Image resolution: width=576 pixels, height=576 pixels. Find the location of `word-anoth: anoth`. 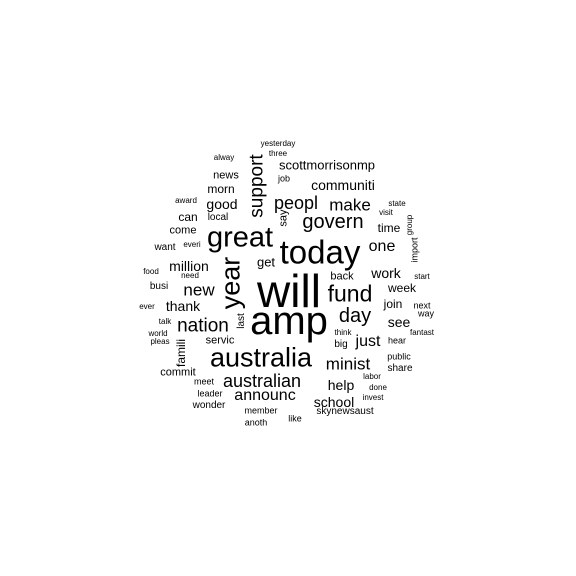

word-anoth: anoth is located at coordinates (256, 422).